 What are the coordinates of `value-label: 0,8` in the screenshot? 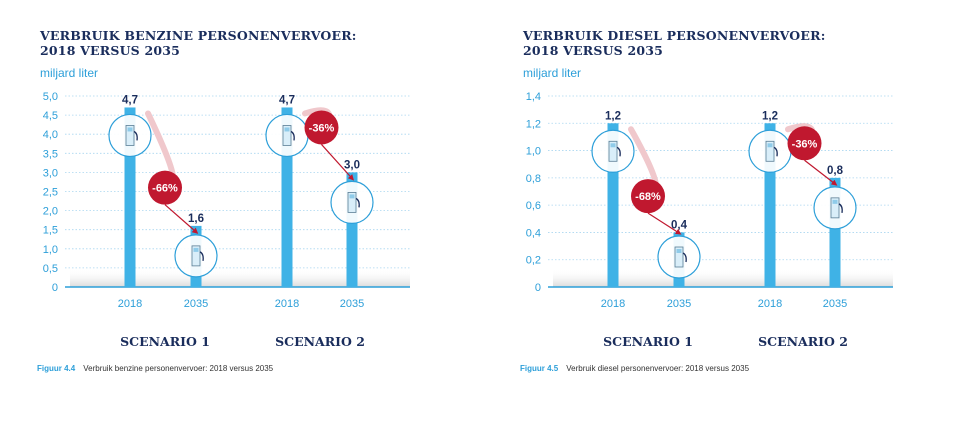 It's located at (835, 171).